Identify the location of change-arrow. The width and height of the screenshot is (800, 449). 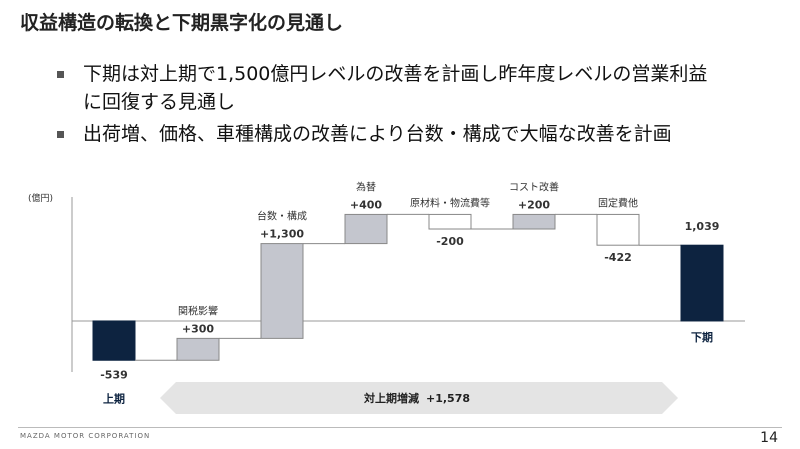
(419, 398).